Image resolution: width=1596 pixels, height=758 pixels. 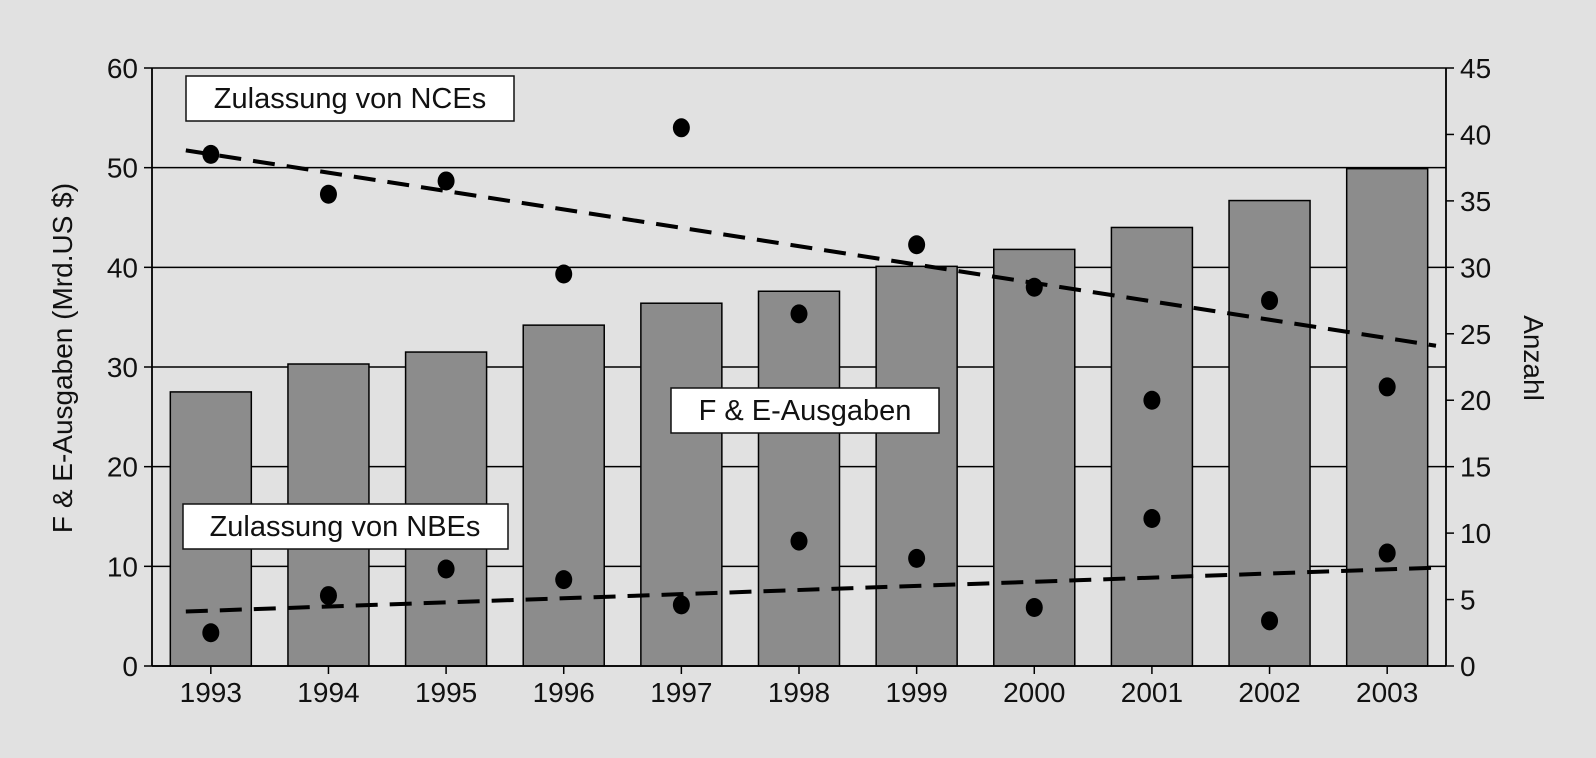 What do you see at coordinates (328, 692) in the screenshot?
I see `x-tick-label: 1994` at bounding box center [328, 692].